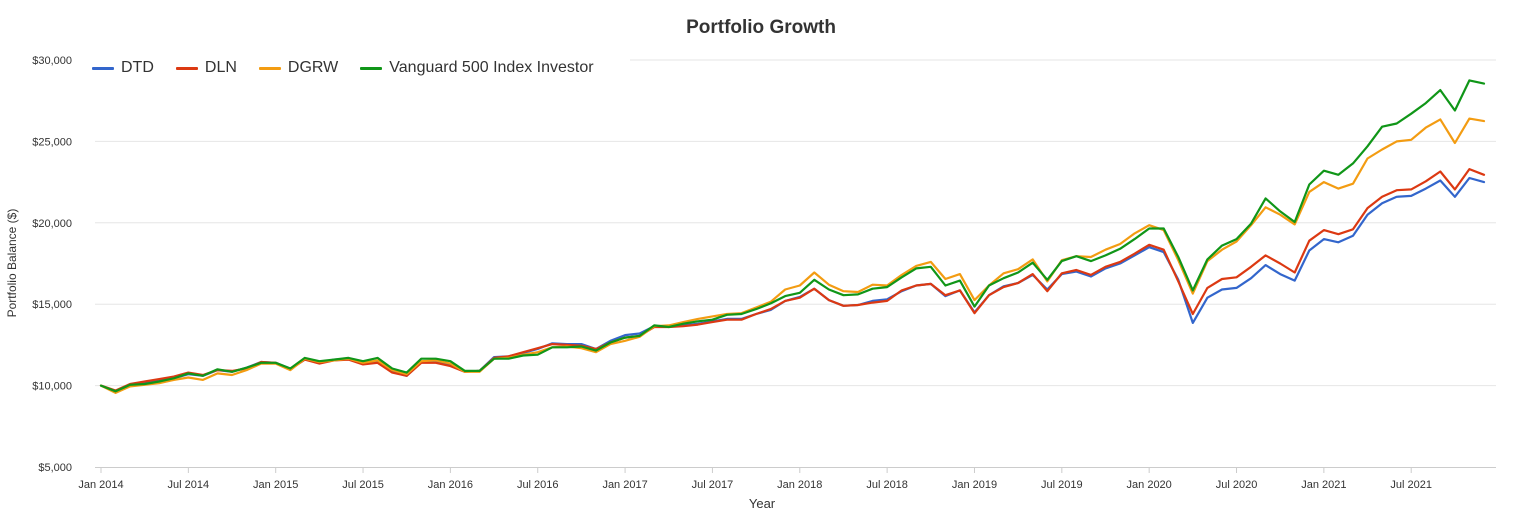  What do you see at coordinates (52, 387) in the screenshot?
I see `y-tick-label: $10,000` at bounding box center [52, 387].